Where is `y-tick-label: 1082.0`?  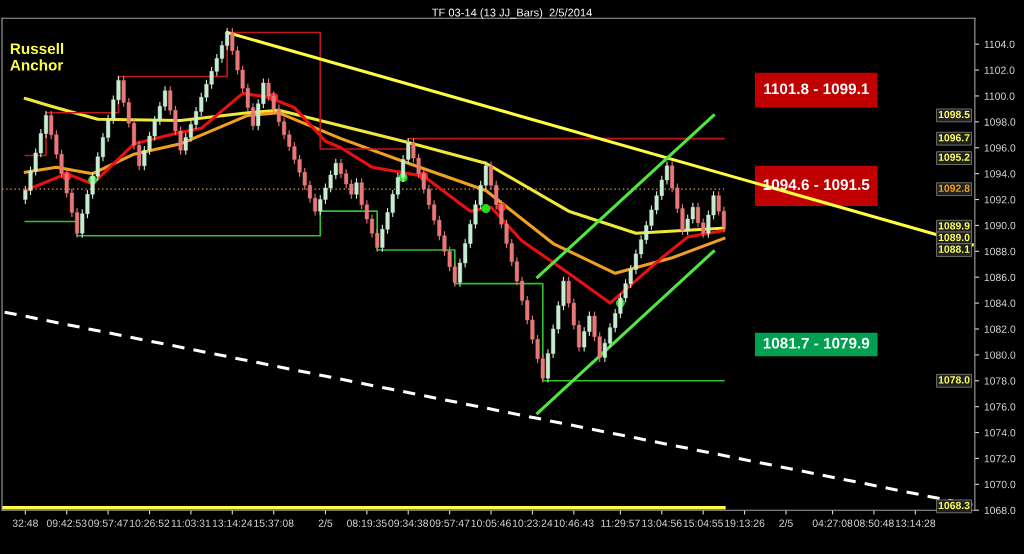 y-tick-label: 1082.0 is located at coordinates (1000, 329).